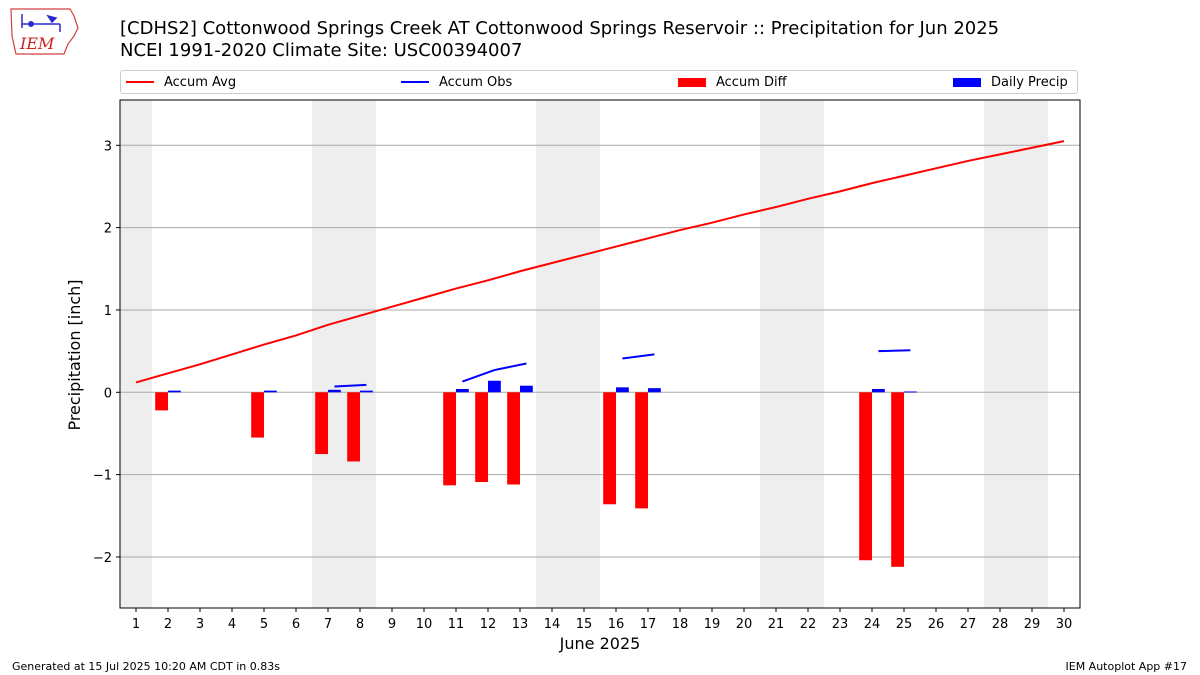 Image resolution: width=1200 pixels, height=675 pixels. Describe the element at coordinates (968, 624) in the screenshot. I see `x-tick-label: 27` at that location.